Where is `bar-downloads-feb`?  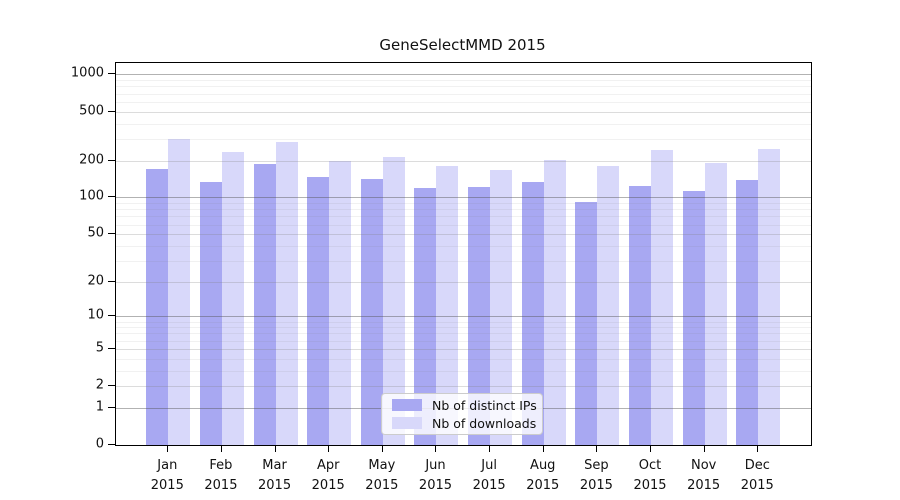 bar-downloads-feb is located at coordinates (232, 298).